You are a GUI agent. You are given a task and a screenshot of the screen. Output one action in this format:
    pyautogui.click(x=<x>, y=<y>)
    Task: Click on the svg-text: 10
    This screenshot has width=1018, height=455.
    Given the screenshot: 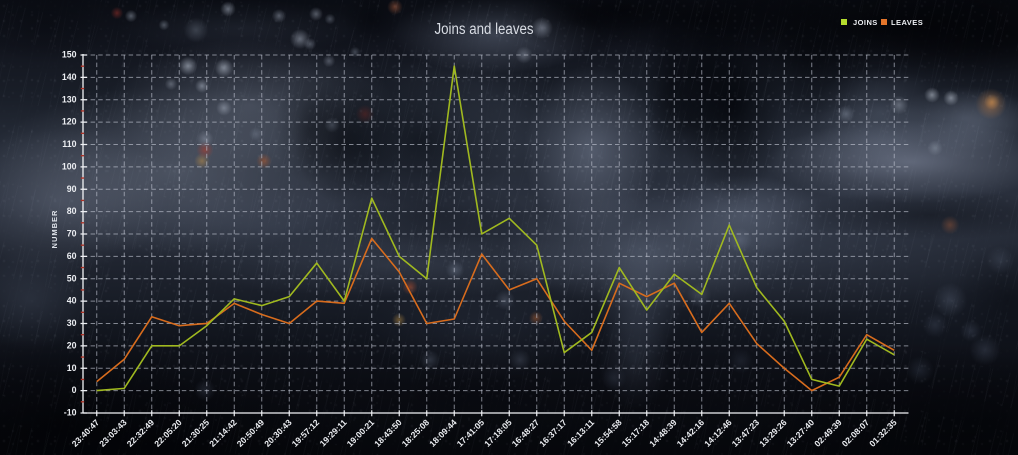 What is the action you would take?
    pyautogui.click(x=72, y=368)
    